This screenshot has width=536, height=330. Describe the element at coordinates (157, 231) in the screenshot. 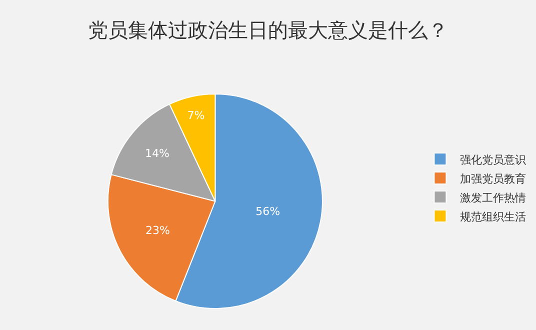

I see `data-label: 23%` at that location.